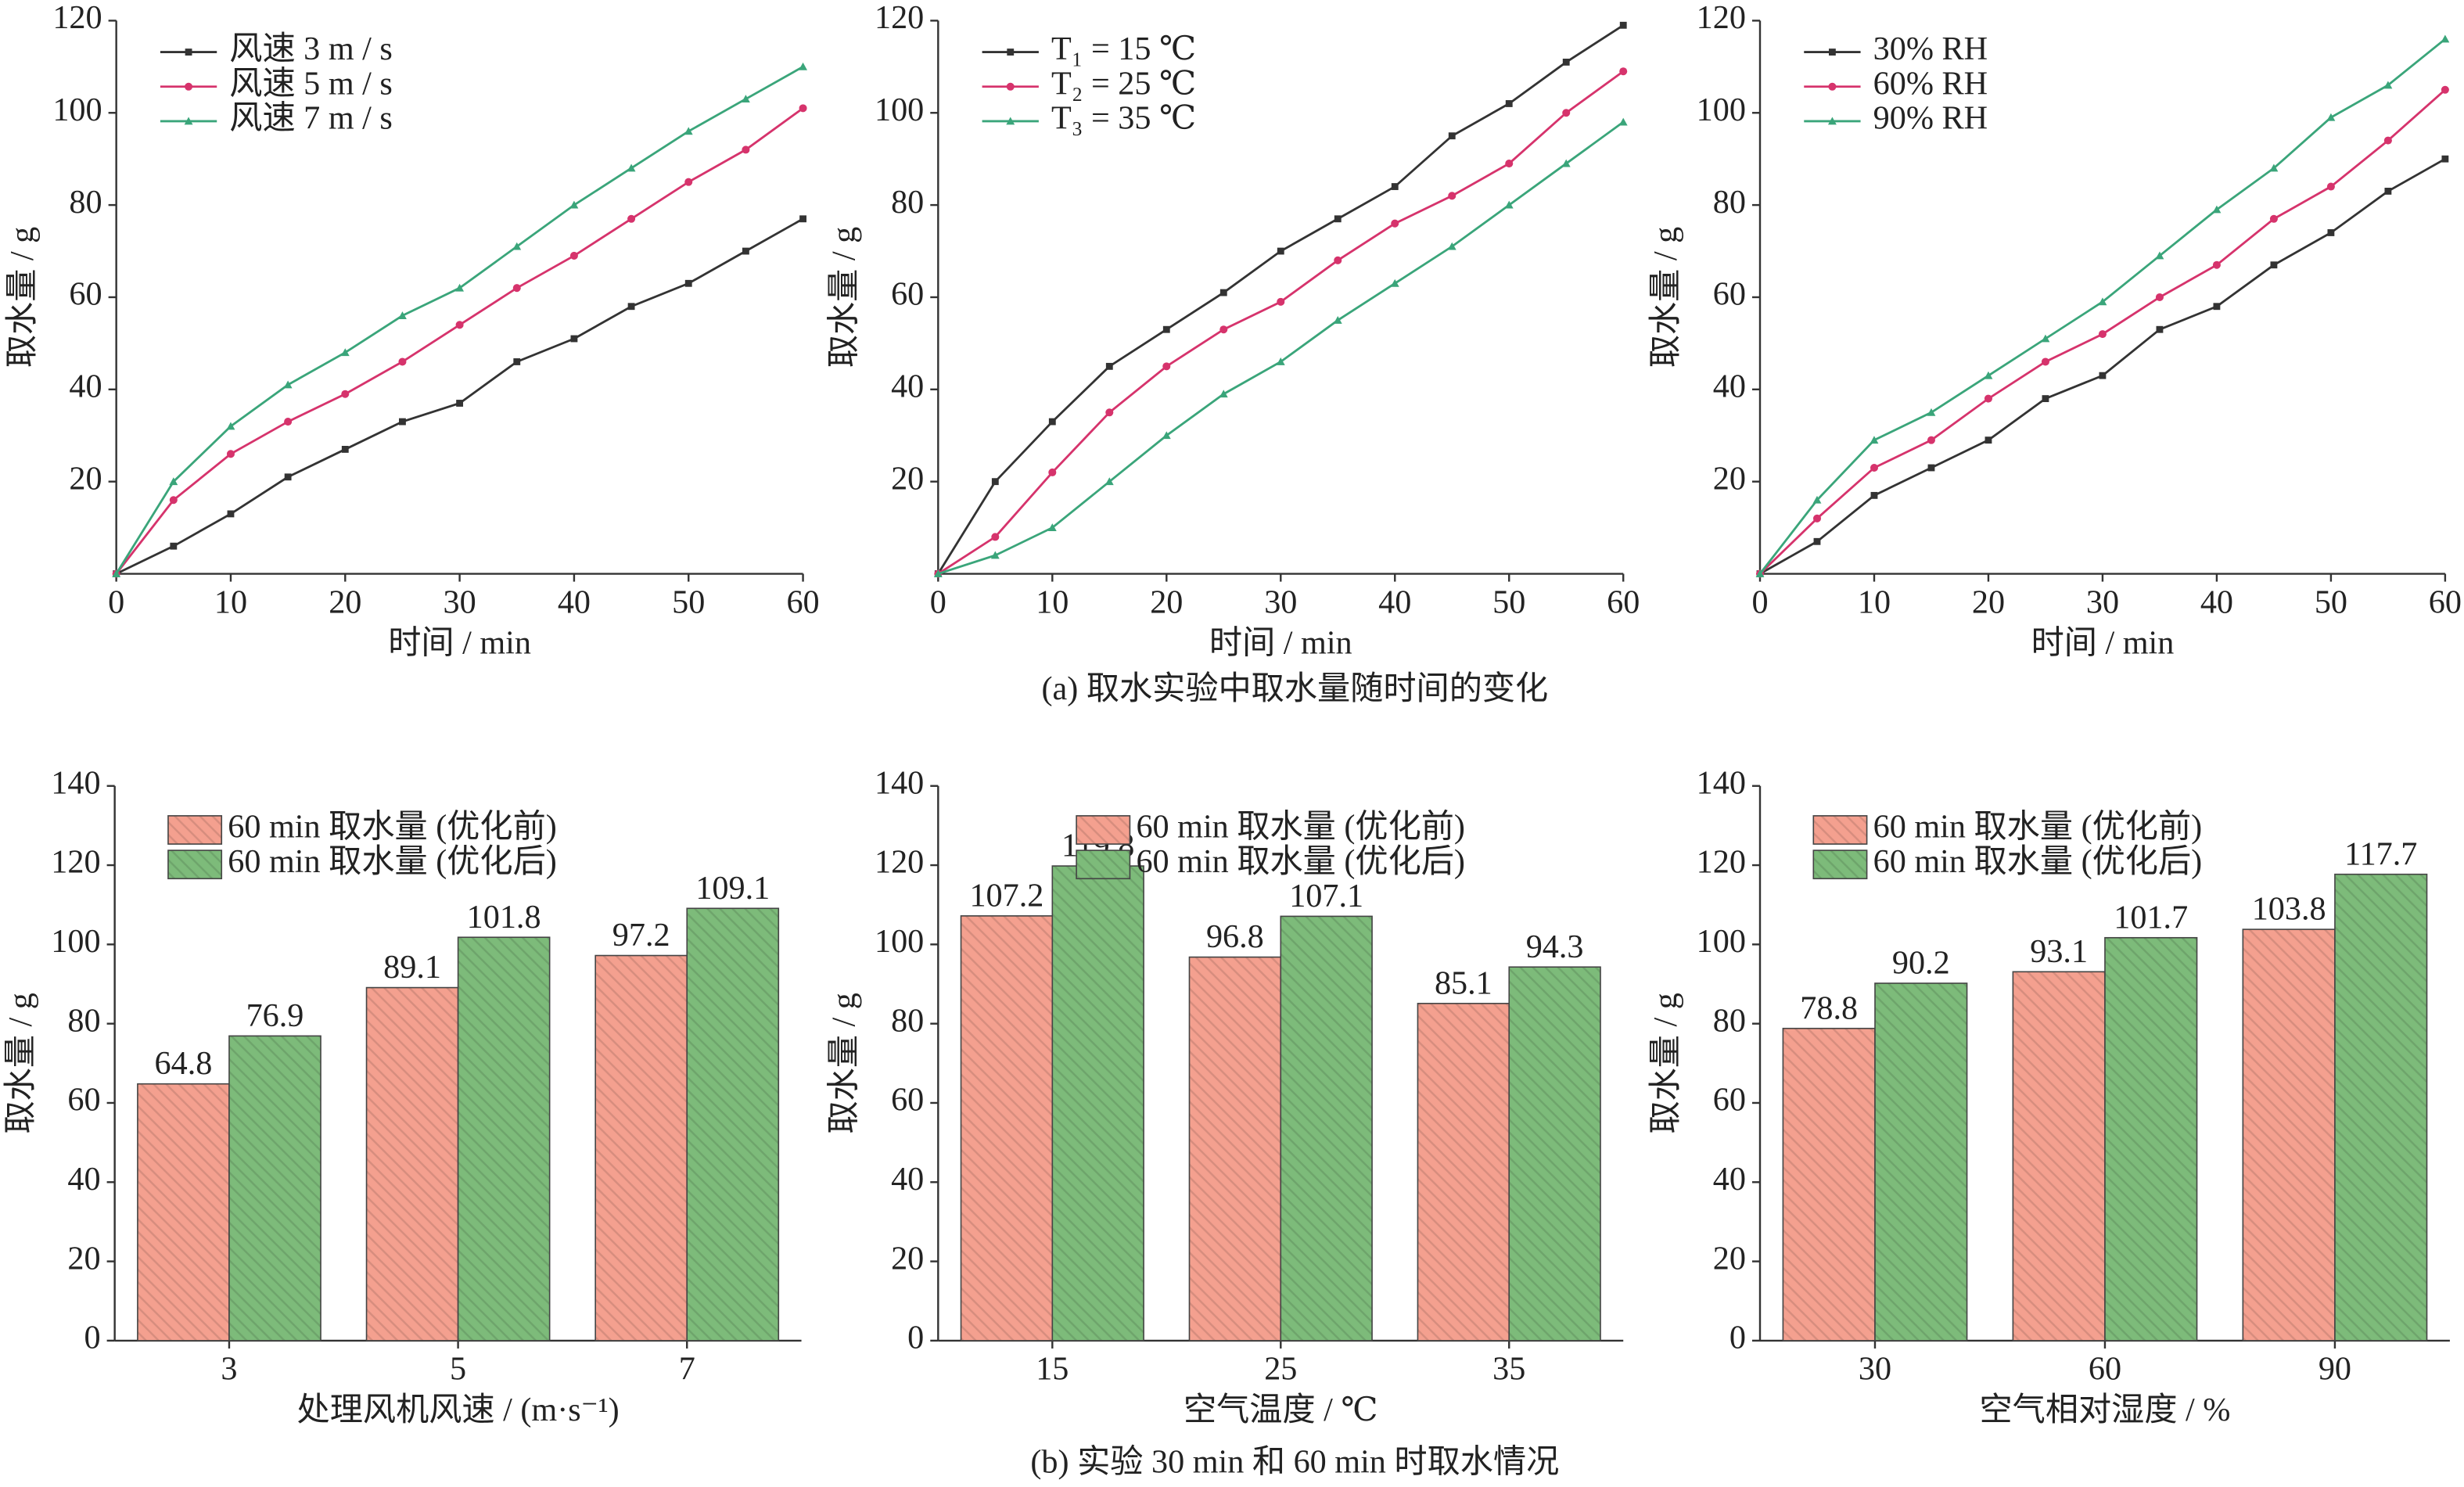 Image resolution: width=2464 pixels, height=1487 pixels. What do you see at coordinates (1123, 49) in the screenshot?
I see `legend-label: T₁ = 15 ℃` at bounding box center [1123, 49].